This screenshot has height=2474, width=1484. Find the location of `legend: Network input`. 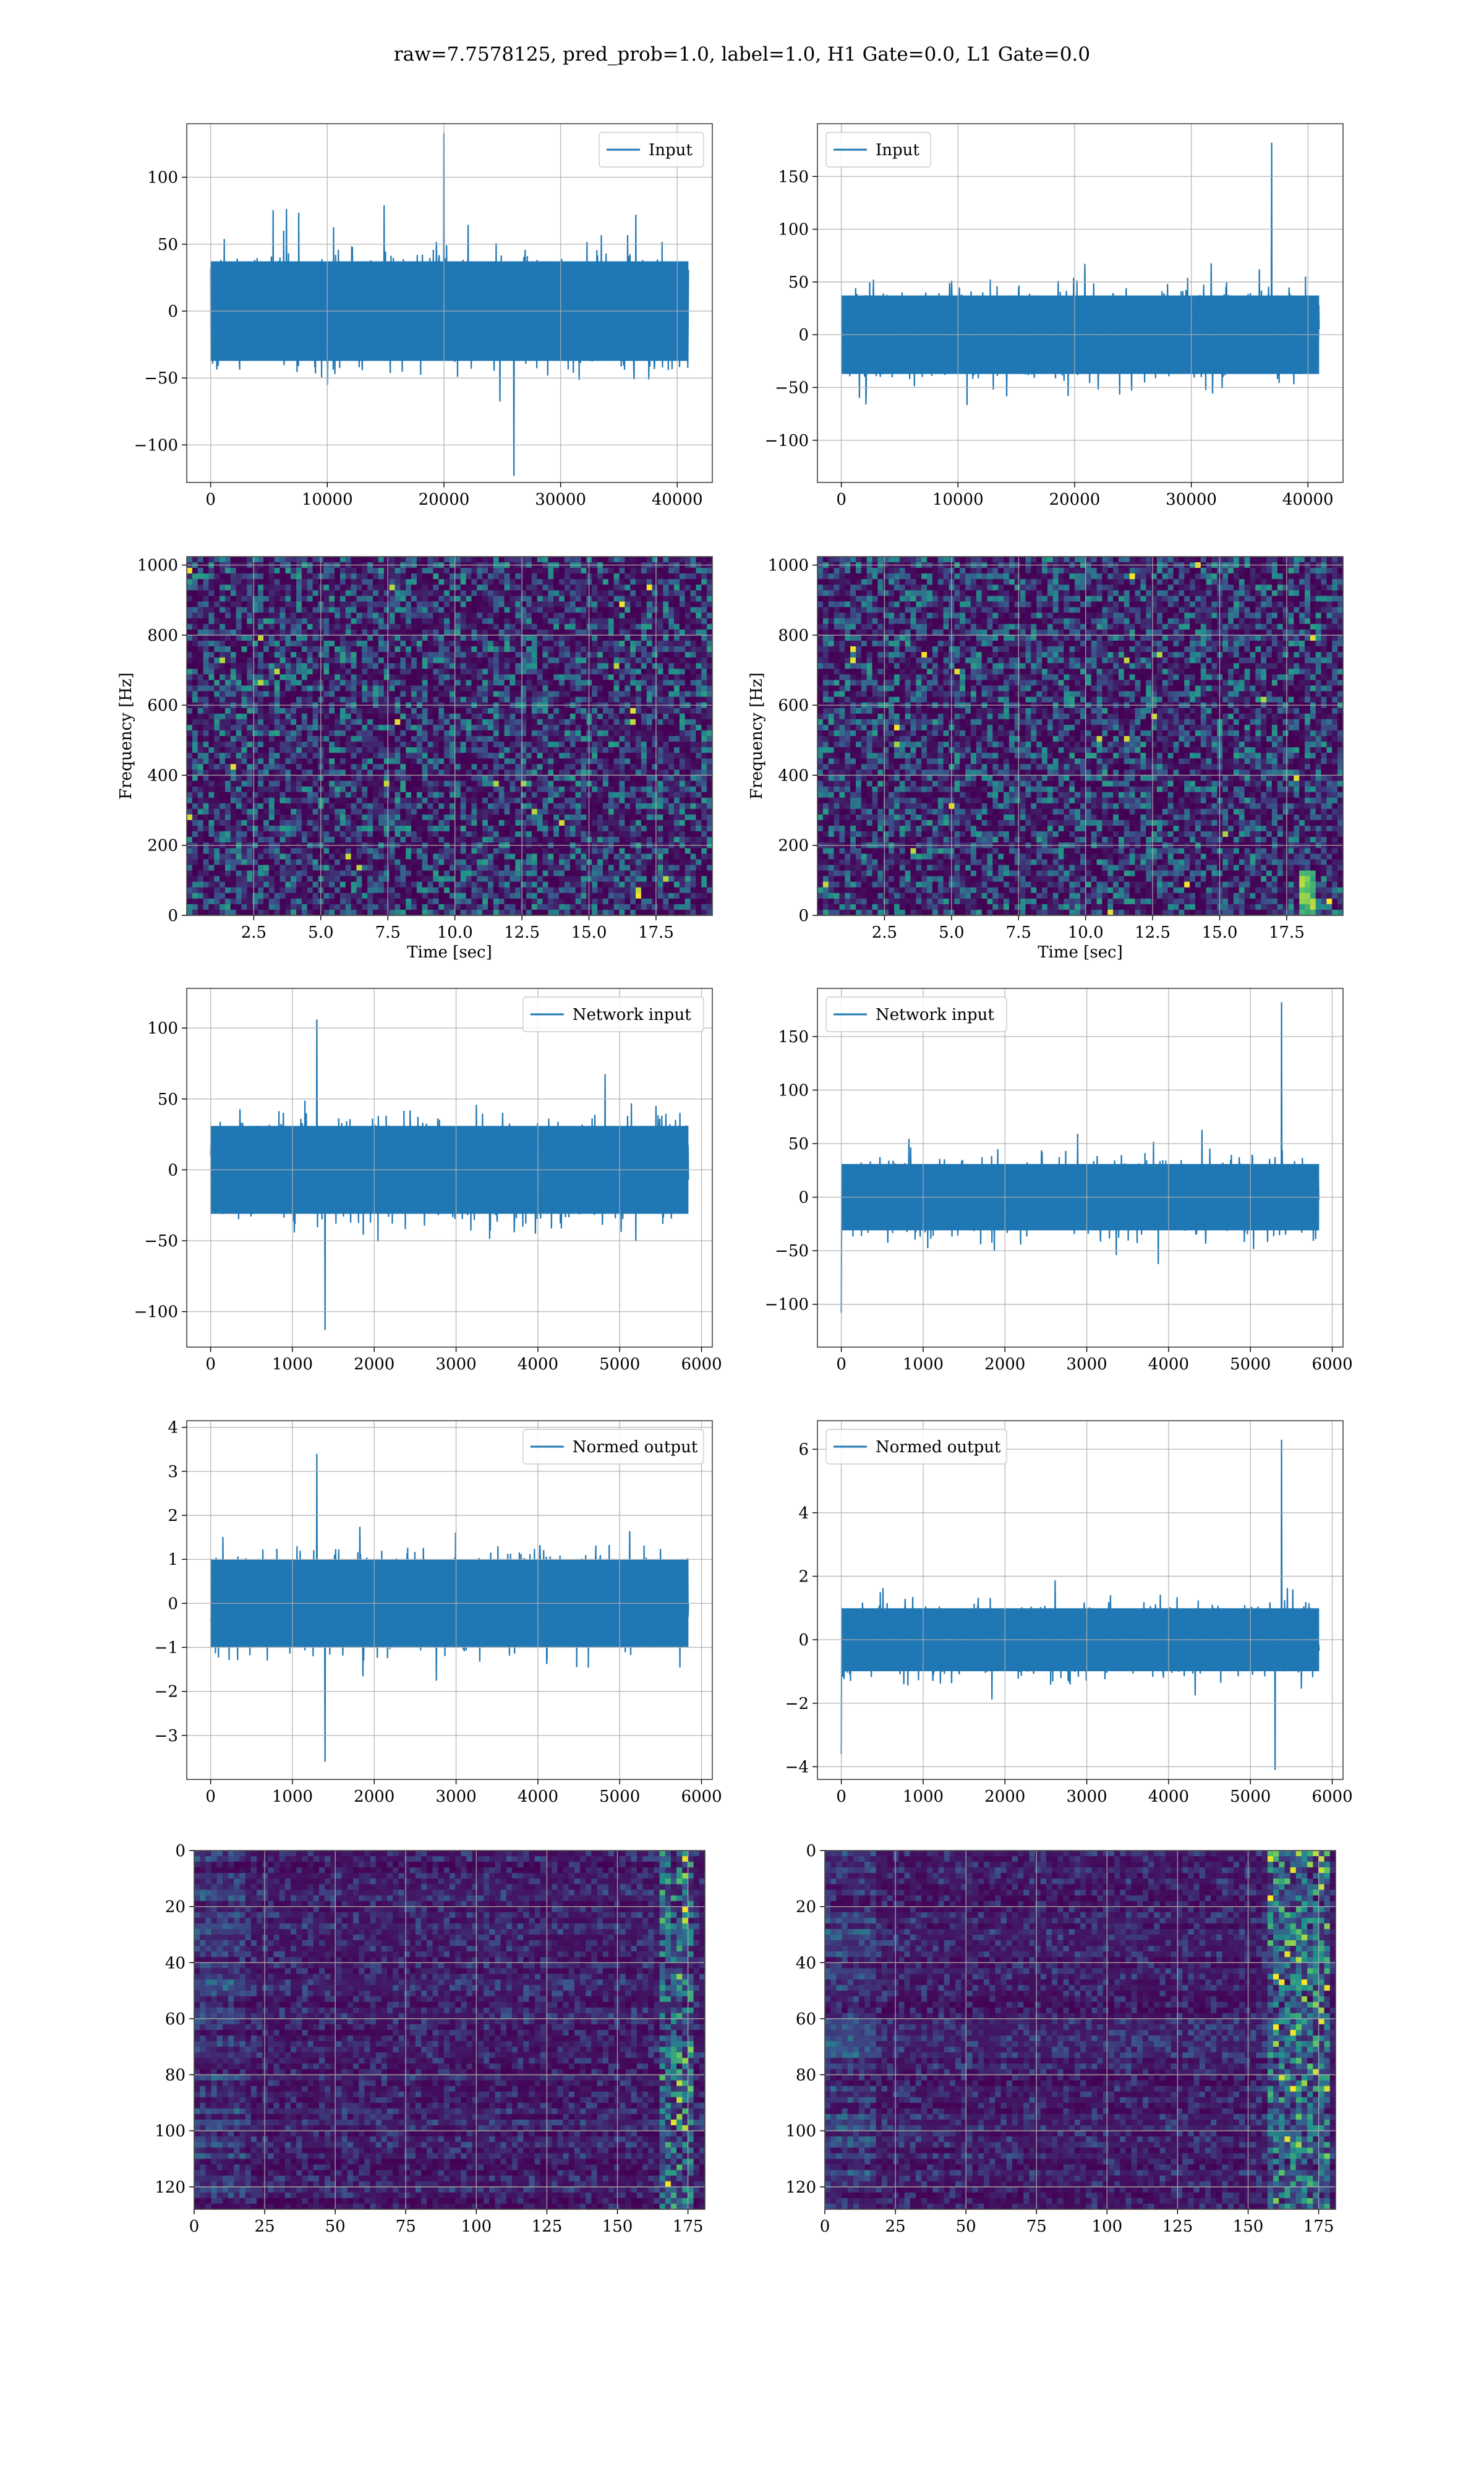

legend: Network input is located at coordinates (613, 1014).